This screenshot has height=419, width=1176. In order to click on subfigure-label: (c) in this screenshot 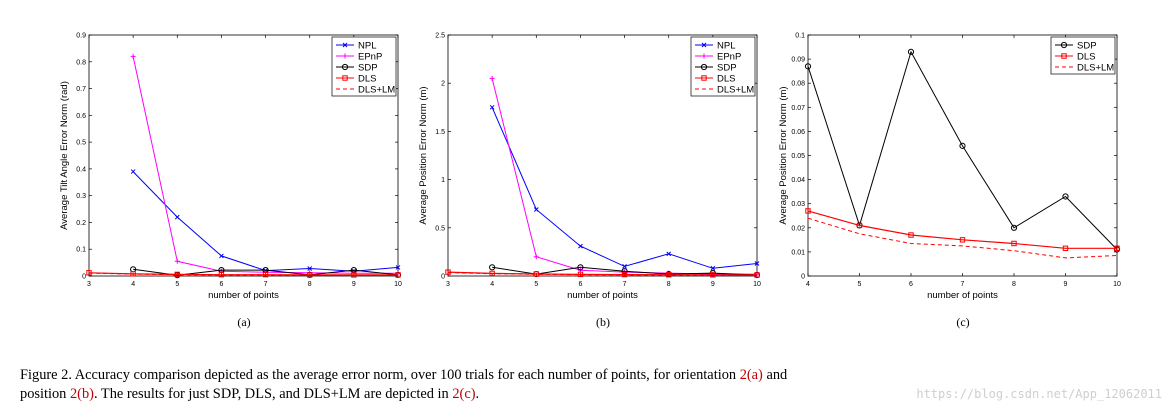, I will do `click(962, 322)`.